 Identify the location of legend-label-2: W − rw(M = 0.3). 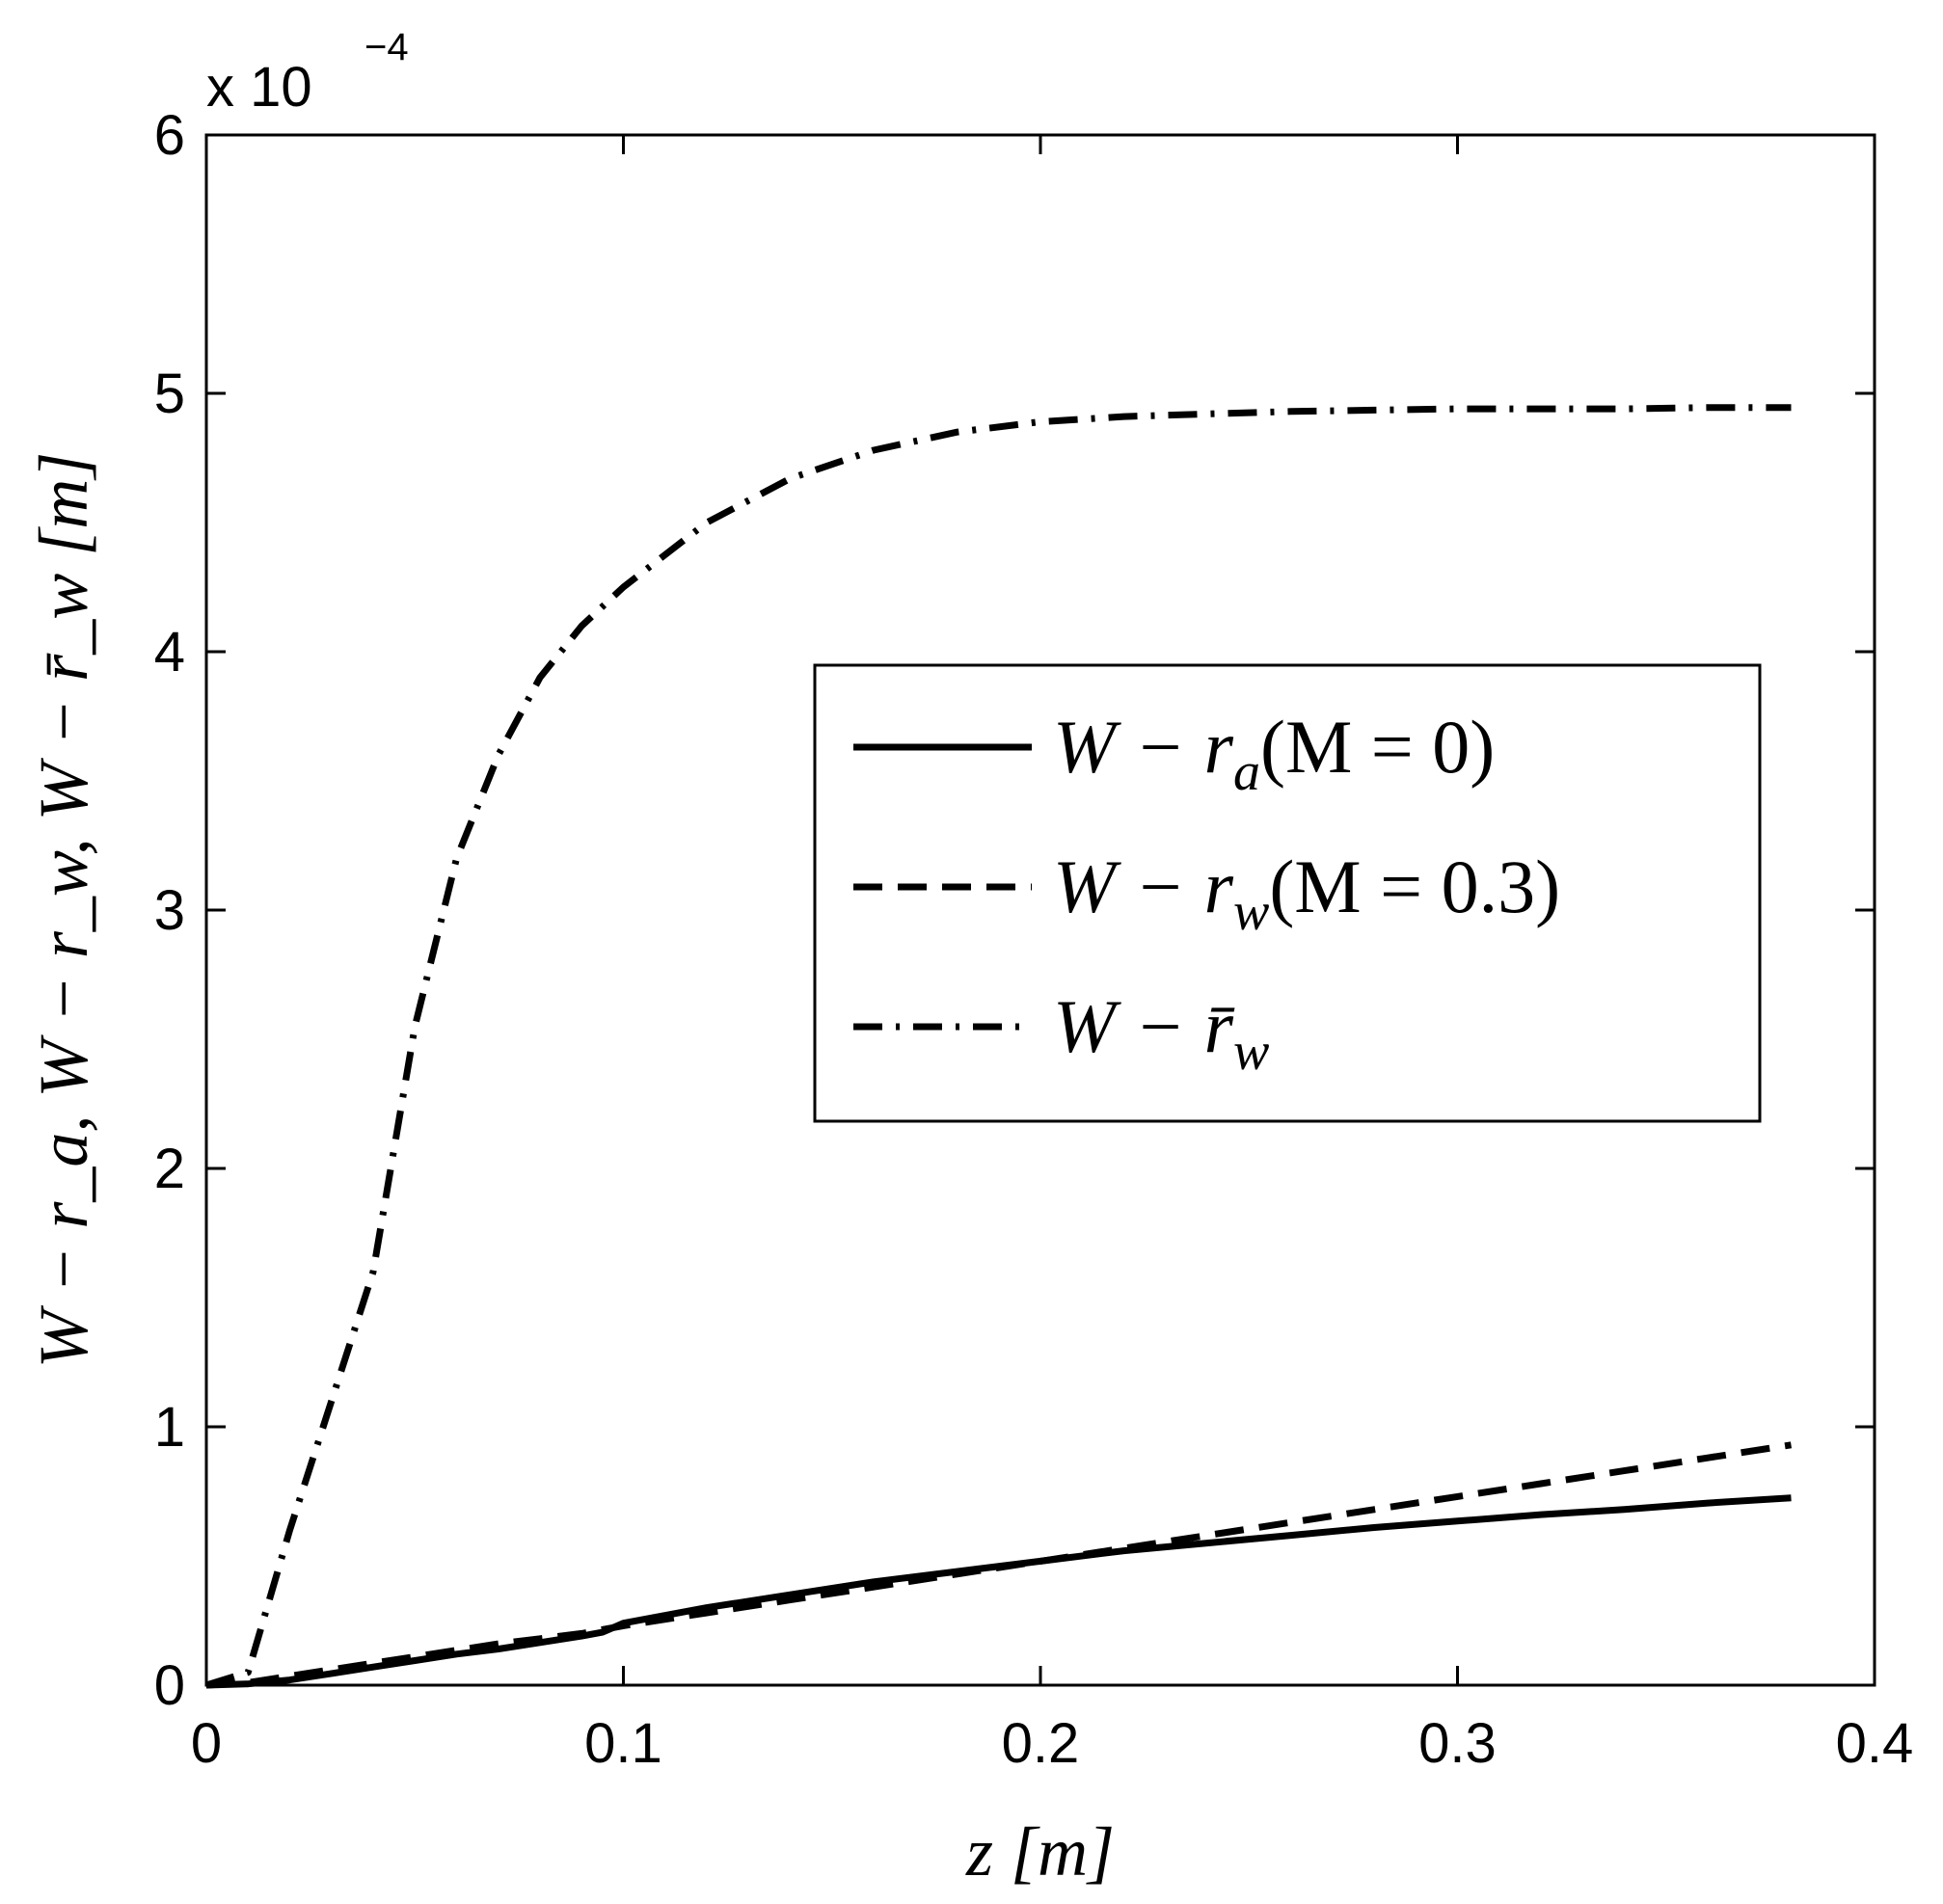
(1306, 893).